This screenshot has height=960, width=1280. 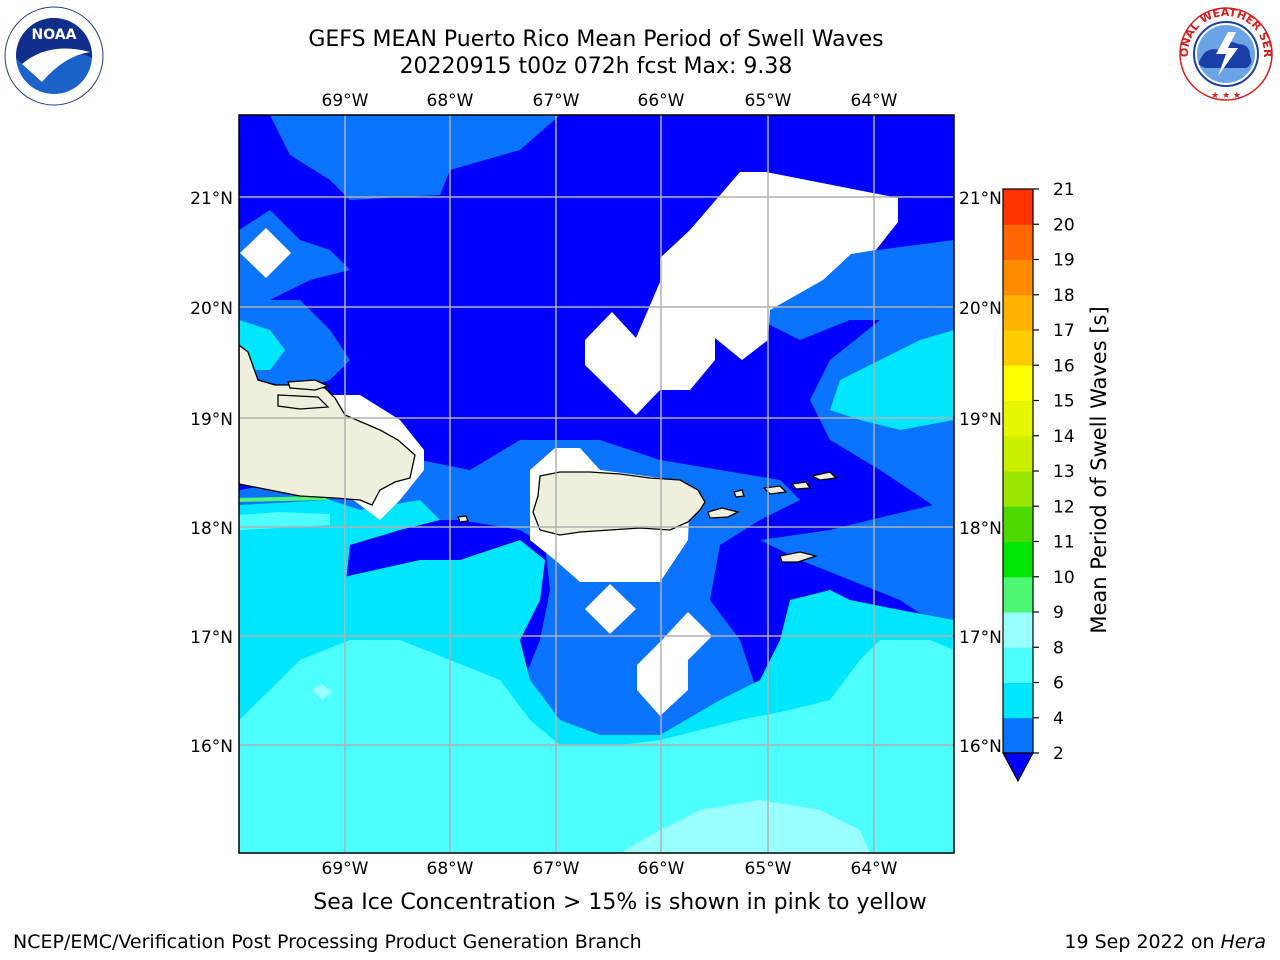 I want to click on puerto-rico-outline, so click(x=619, y=503).